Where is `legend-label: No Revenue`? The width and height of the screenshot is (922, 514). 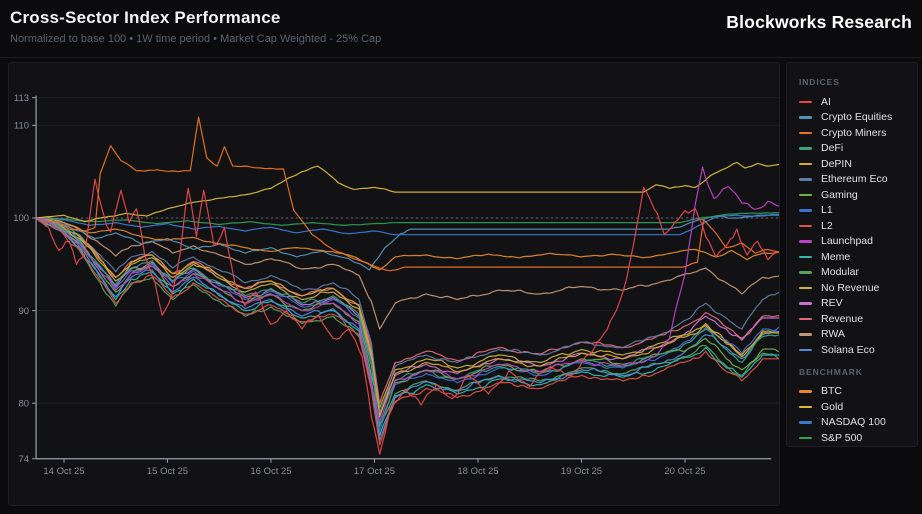
legend-label: No Revenue is located at coordinates (850, 287).